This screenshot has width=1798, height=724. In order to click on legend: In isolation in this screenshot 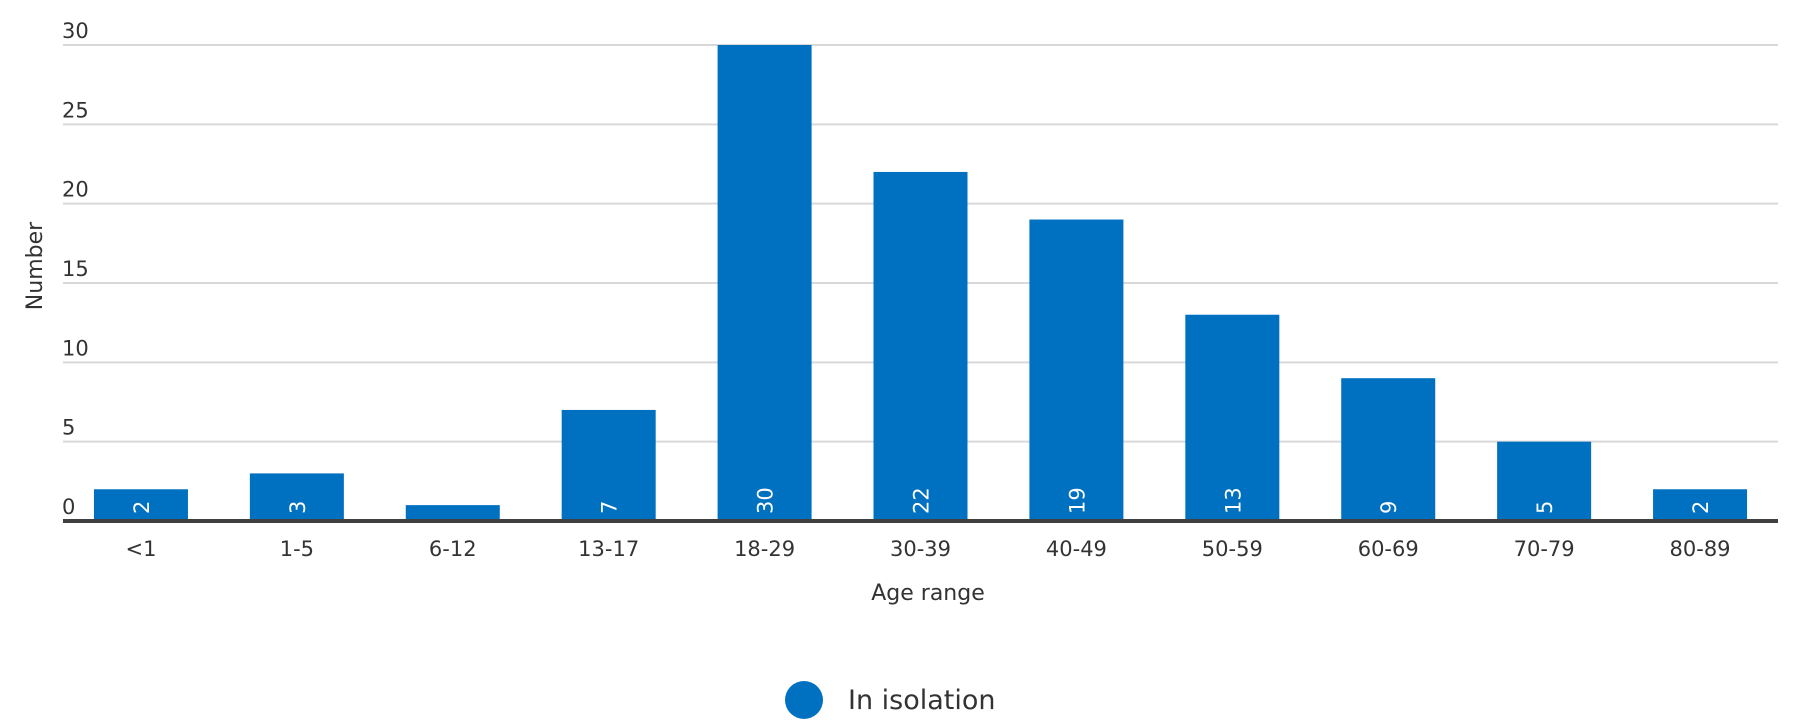, I will do `click(890, 700)`.